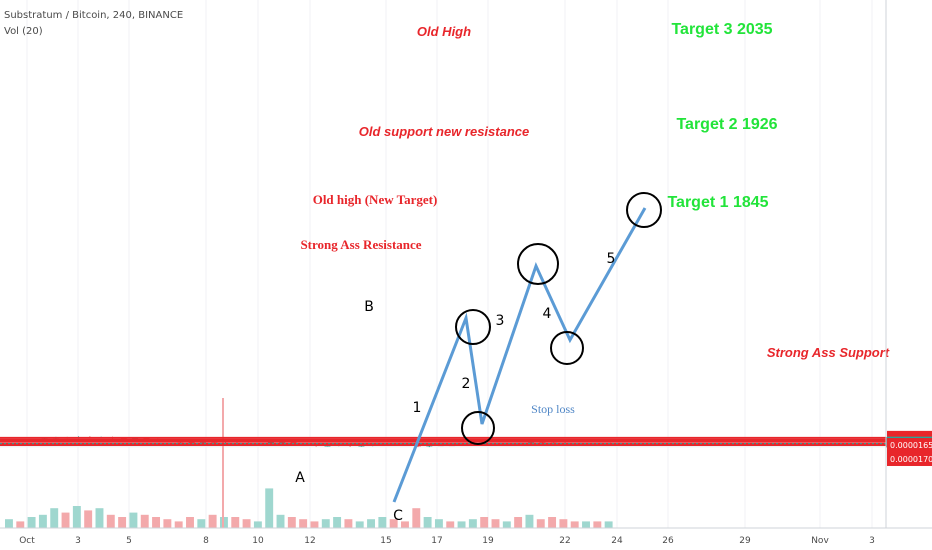 Image resolution: width=932 pixels, height=550 pixels. What do you see at coordinates (721, 29) in the screenshot?
I see `target-label: Target 3 2035` at bounding box center [721, 29].